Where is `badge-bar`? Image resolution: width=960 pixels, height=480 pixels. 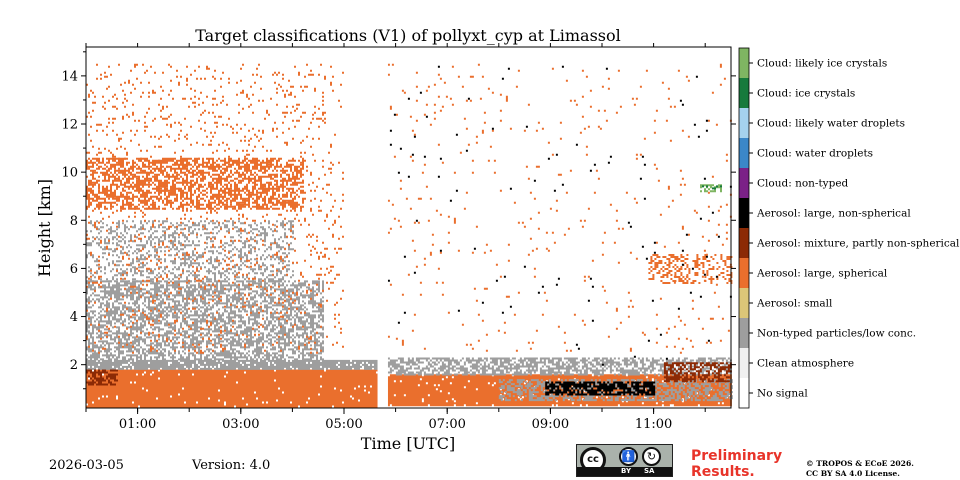 badge-bar is located at coordinates (624, 471).